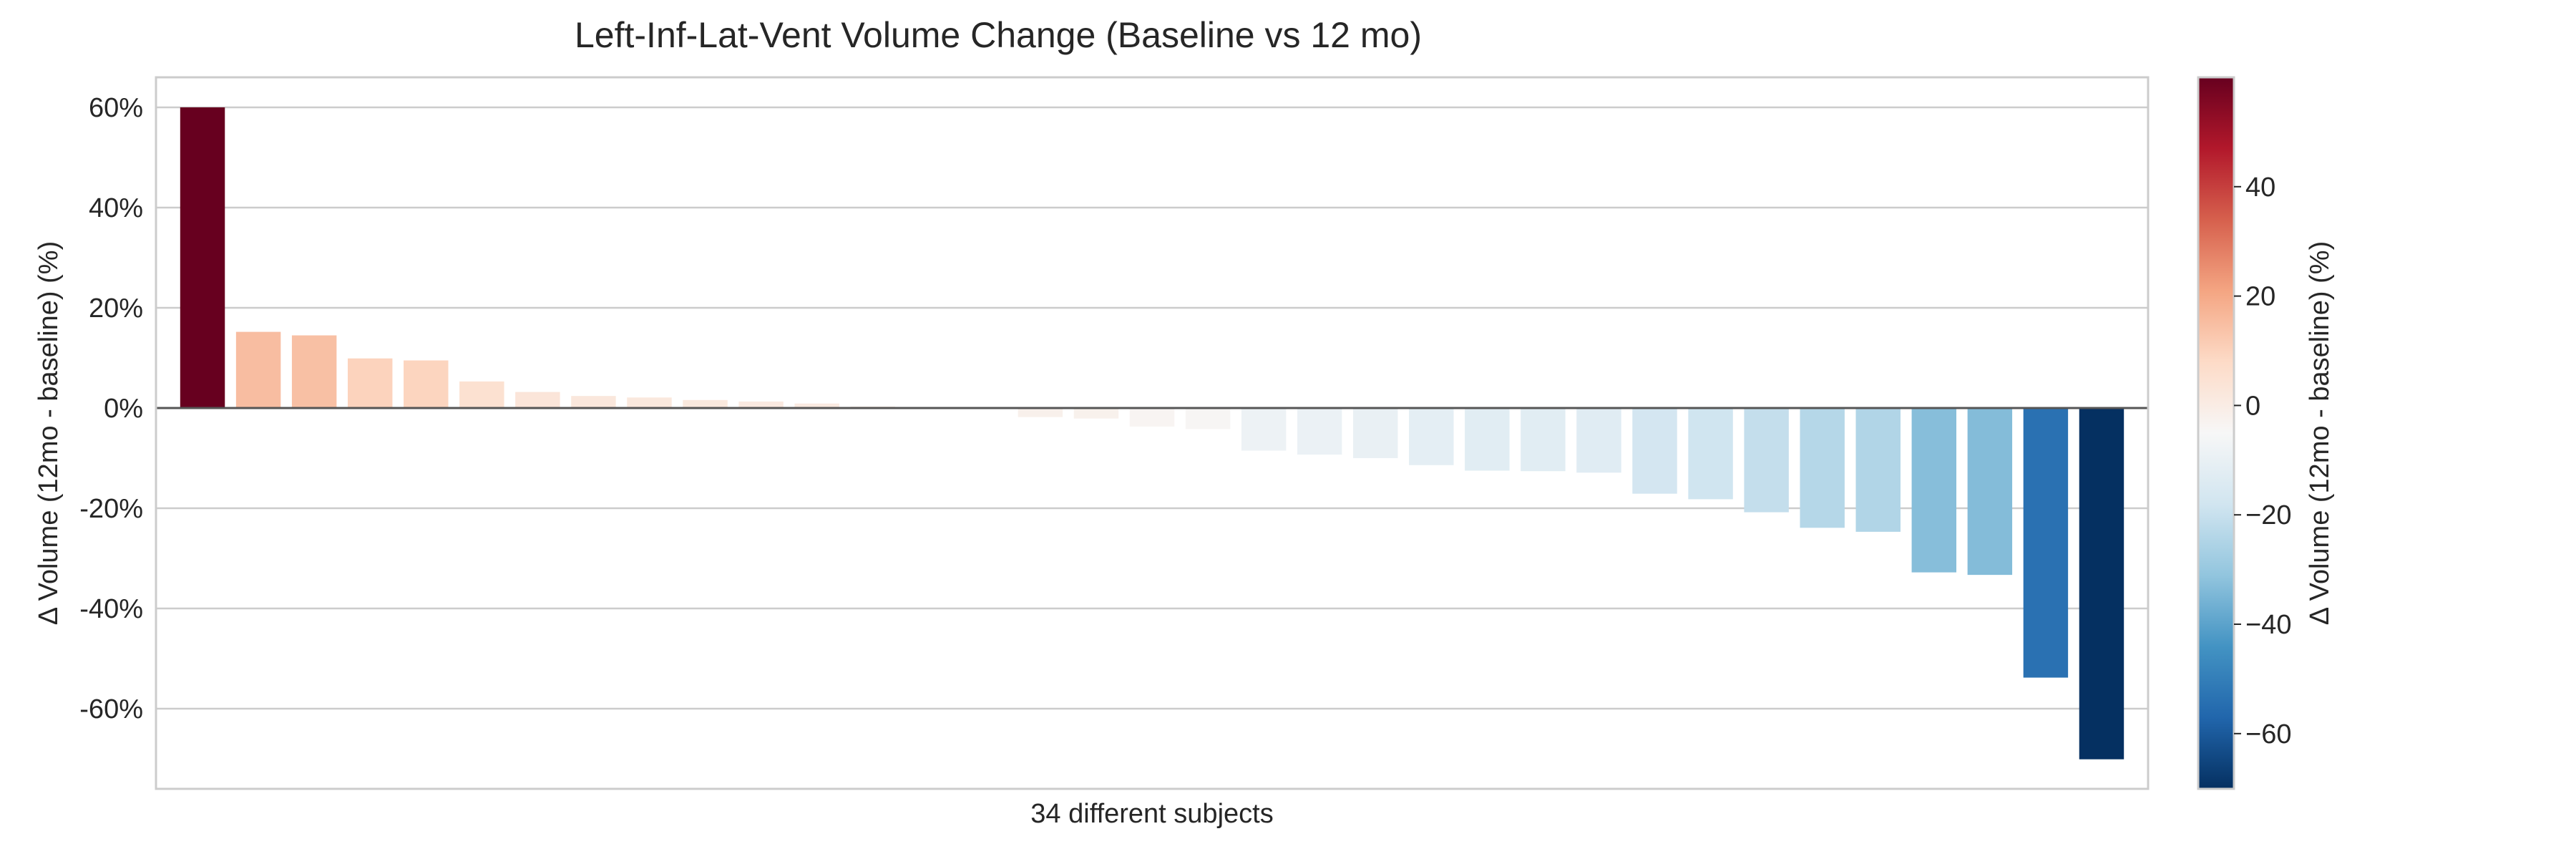 This screenshot has width=2576, height=859. I want to click on y-axis-label: Δ Volume (12mo - baseline) (%), so click(49, 433).